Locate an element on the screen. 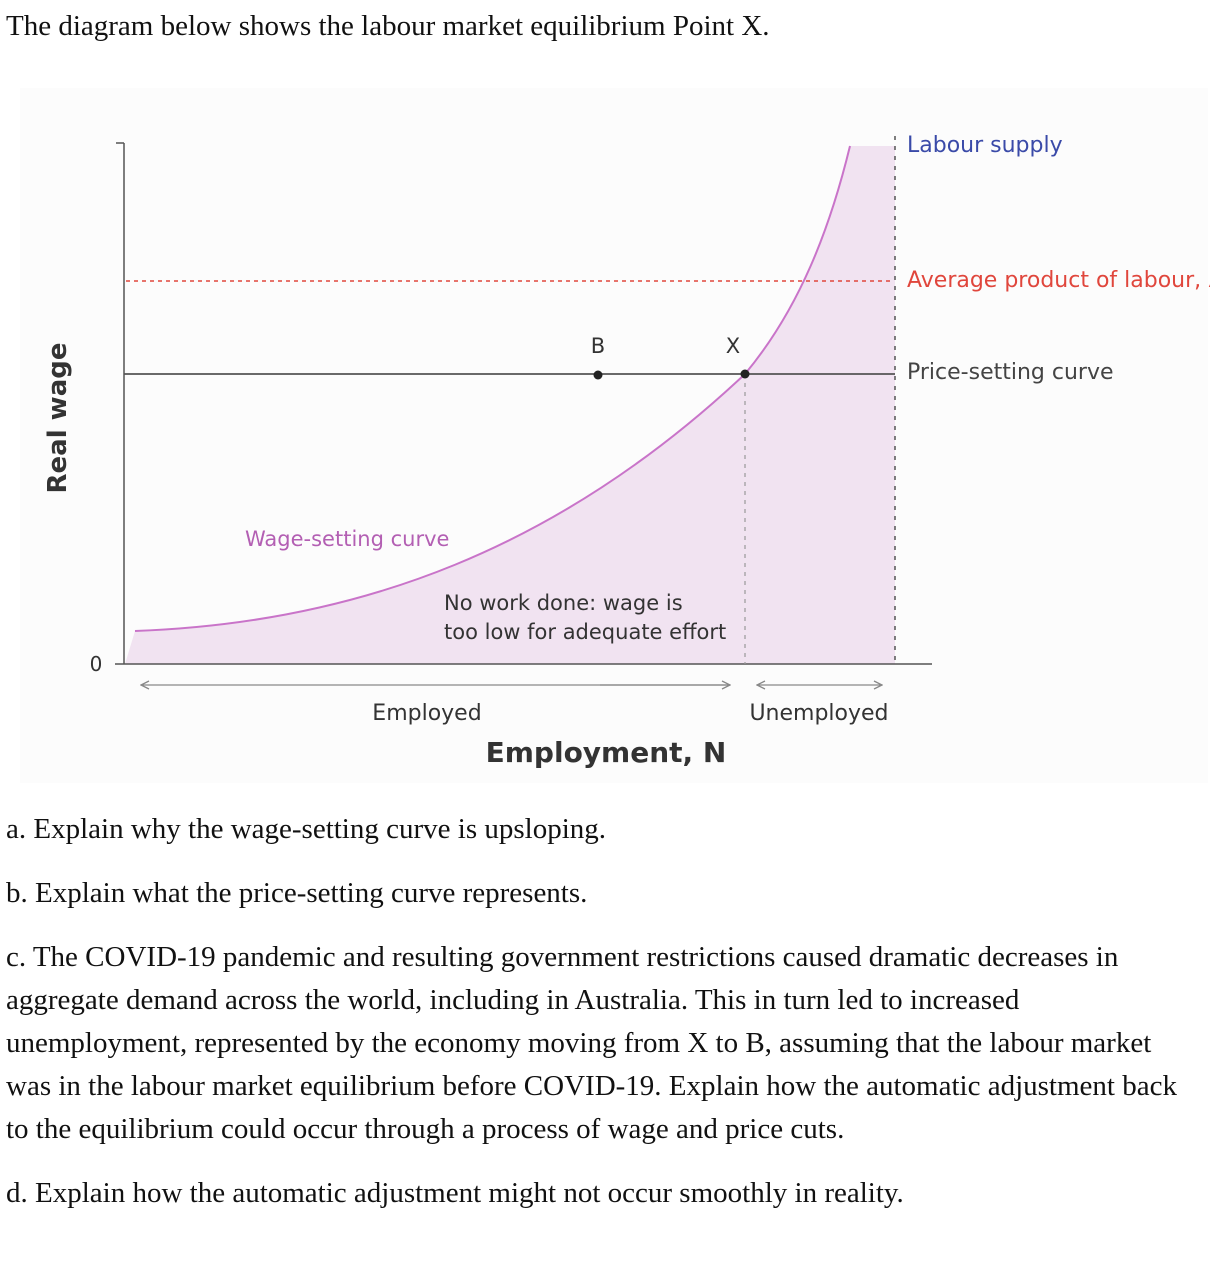 The image size is (1210, 1282). x-axis-label: Employment, N is located at coordinates (606, 752).